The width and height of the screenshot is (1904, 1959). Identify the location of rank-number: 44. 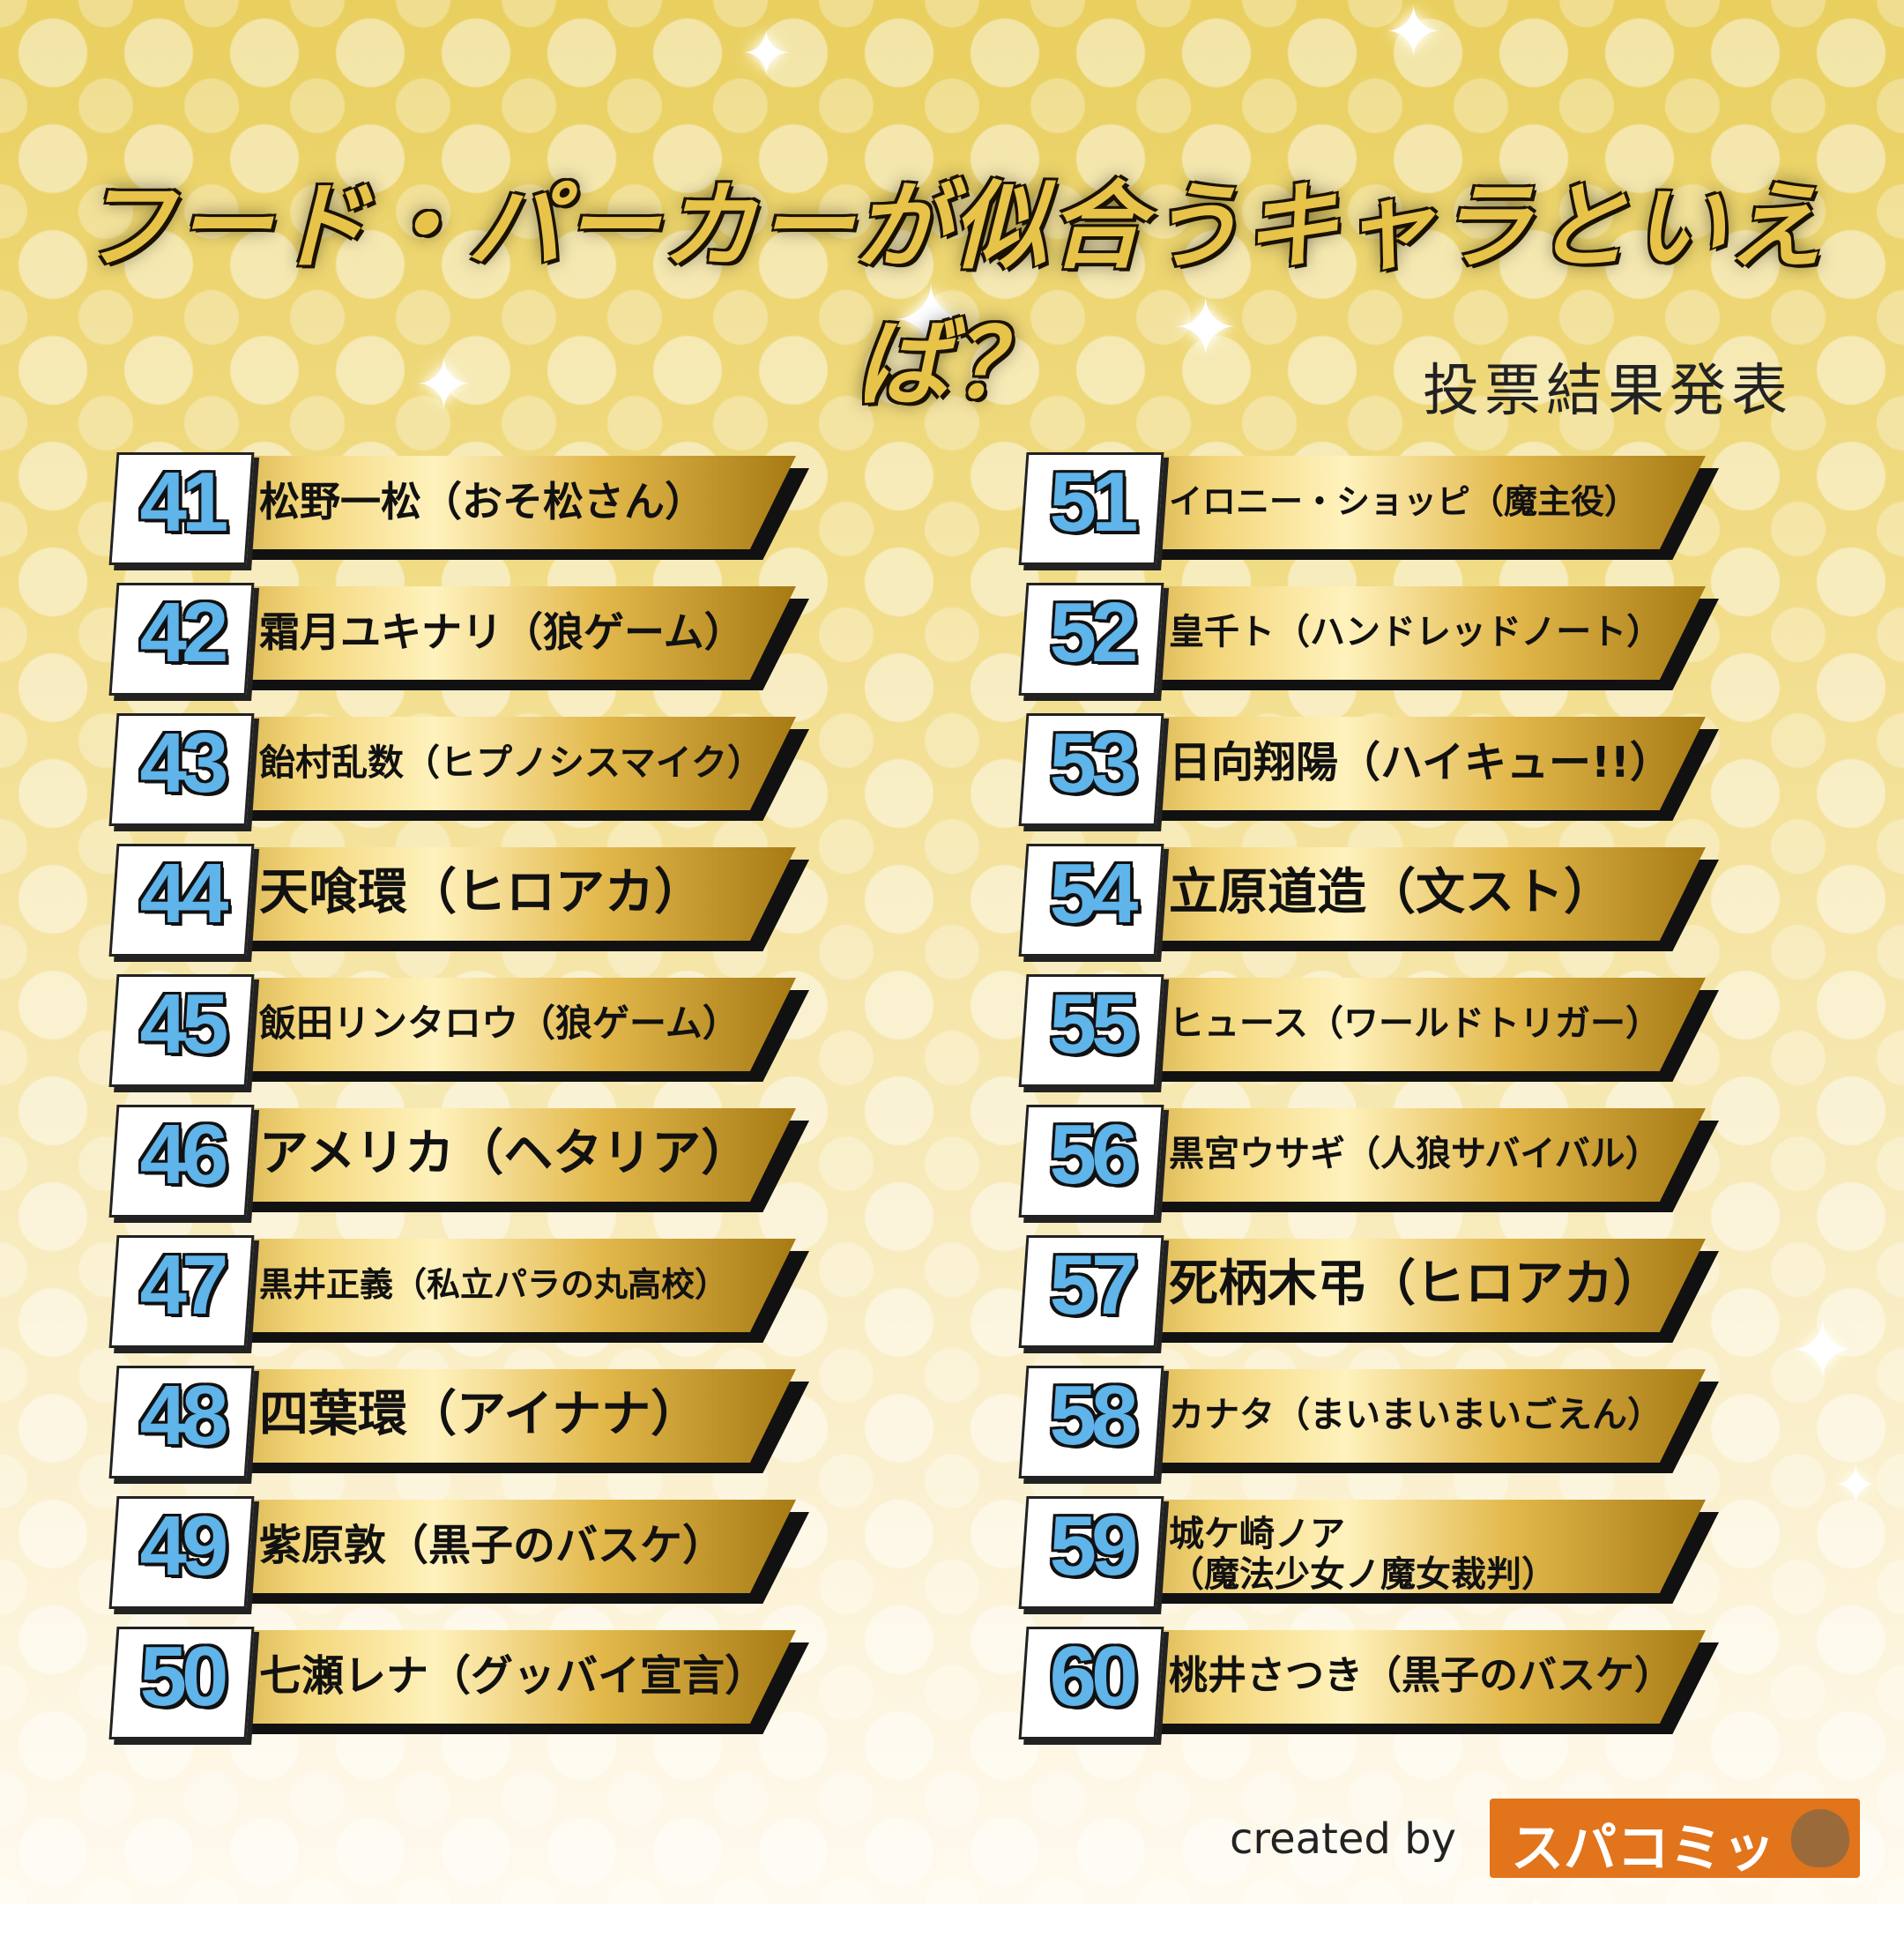
(184, 893).